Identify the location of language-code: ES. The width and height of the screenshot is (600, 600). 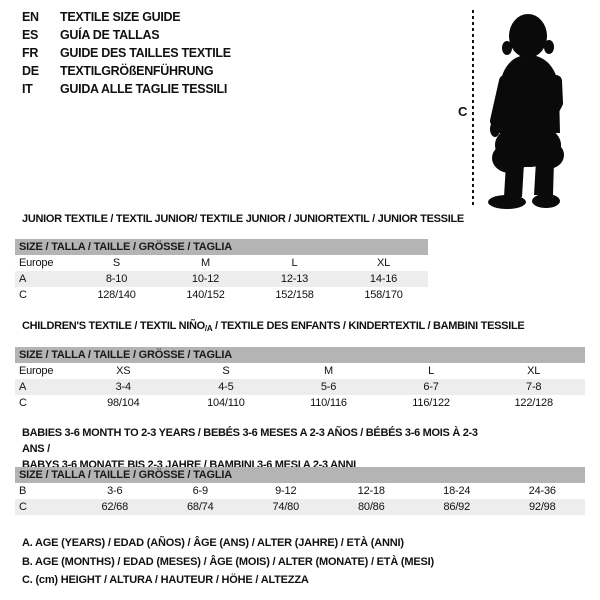
(30, 35).